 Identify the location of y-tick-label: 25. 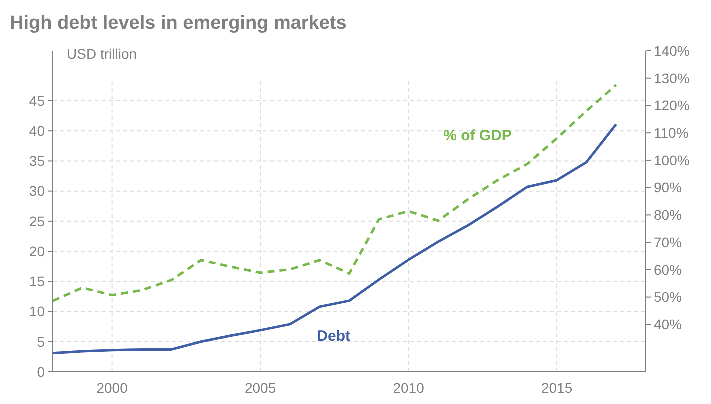
(37, 221).